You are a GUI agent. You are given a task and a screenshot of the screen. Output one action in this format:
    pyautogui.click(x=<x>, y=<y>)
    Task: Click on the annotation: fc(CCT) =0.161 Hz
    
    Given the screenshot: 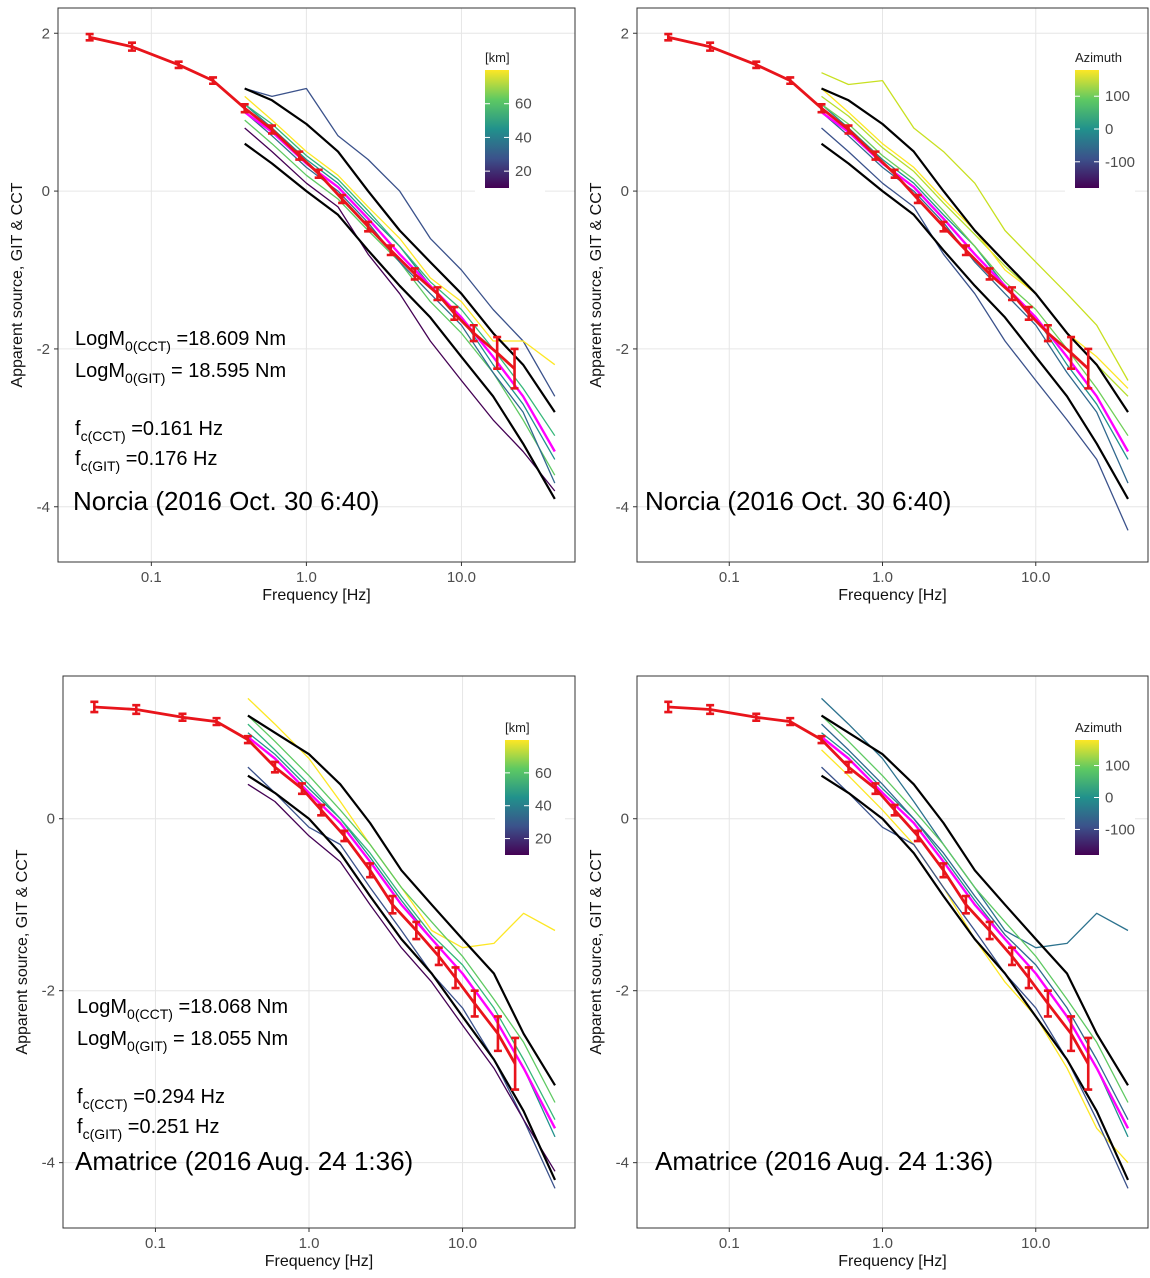 What is the action you would take?
    pyautogui.click(x=149, y=431)
    